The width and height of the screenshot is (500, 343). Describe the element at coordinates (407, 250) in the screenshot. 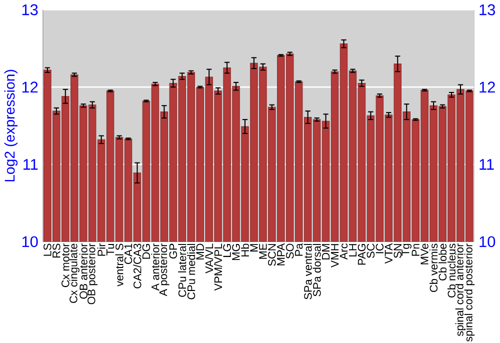

I see `x-tick-label: Tg` at that location.